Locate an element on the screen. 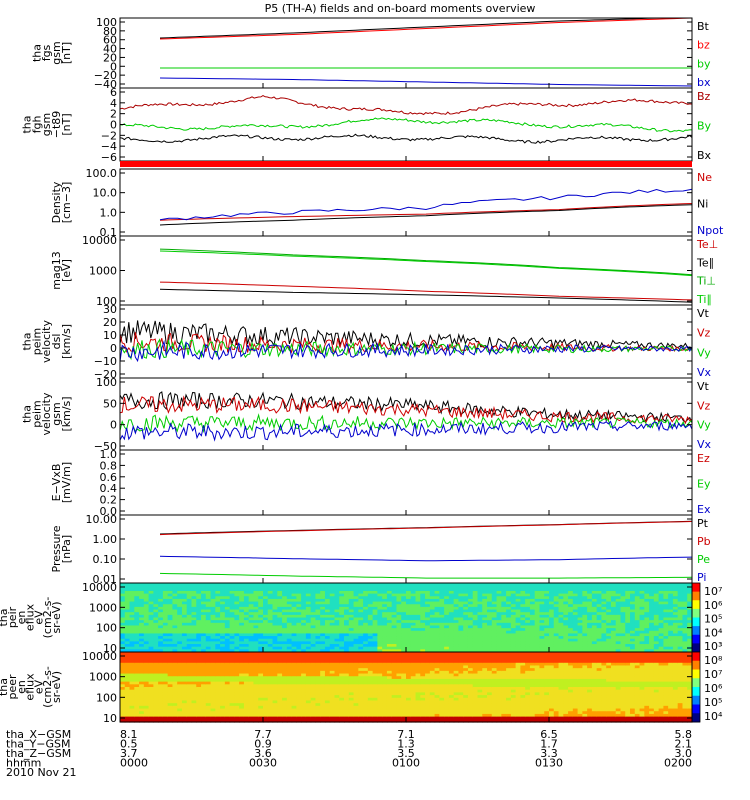 Image resolution: width=750 pixels, height=800 pixels. colorbar-segment is located at coordinates (696, 613).